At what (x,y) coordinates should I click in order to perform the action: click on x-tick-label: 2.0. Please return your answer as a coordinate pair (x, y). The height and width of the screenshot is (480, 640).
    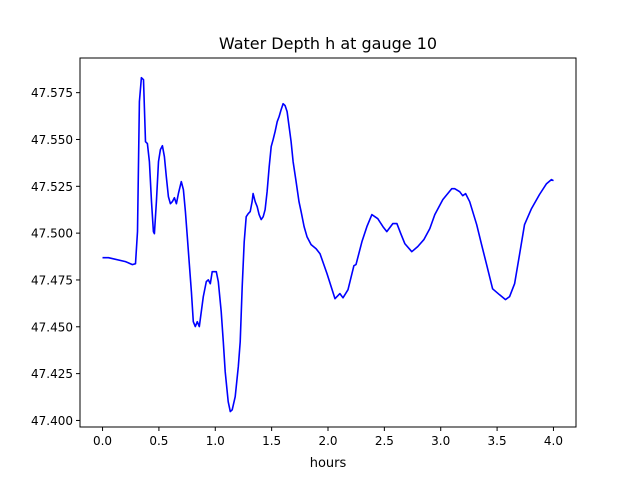
    Looking at the image, I should click on (327, 441).